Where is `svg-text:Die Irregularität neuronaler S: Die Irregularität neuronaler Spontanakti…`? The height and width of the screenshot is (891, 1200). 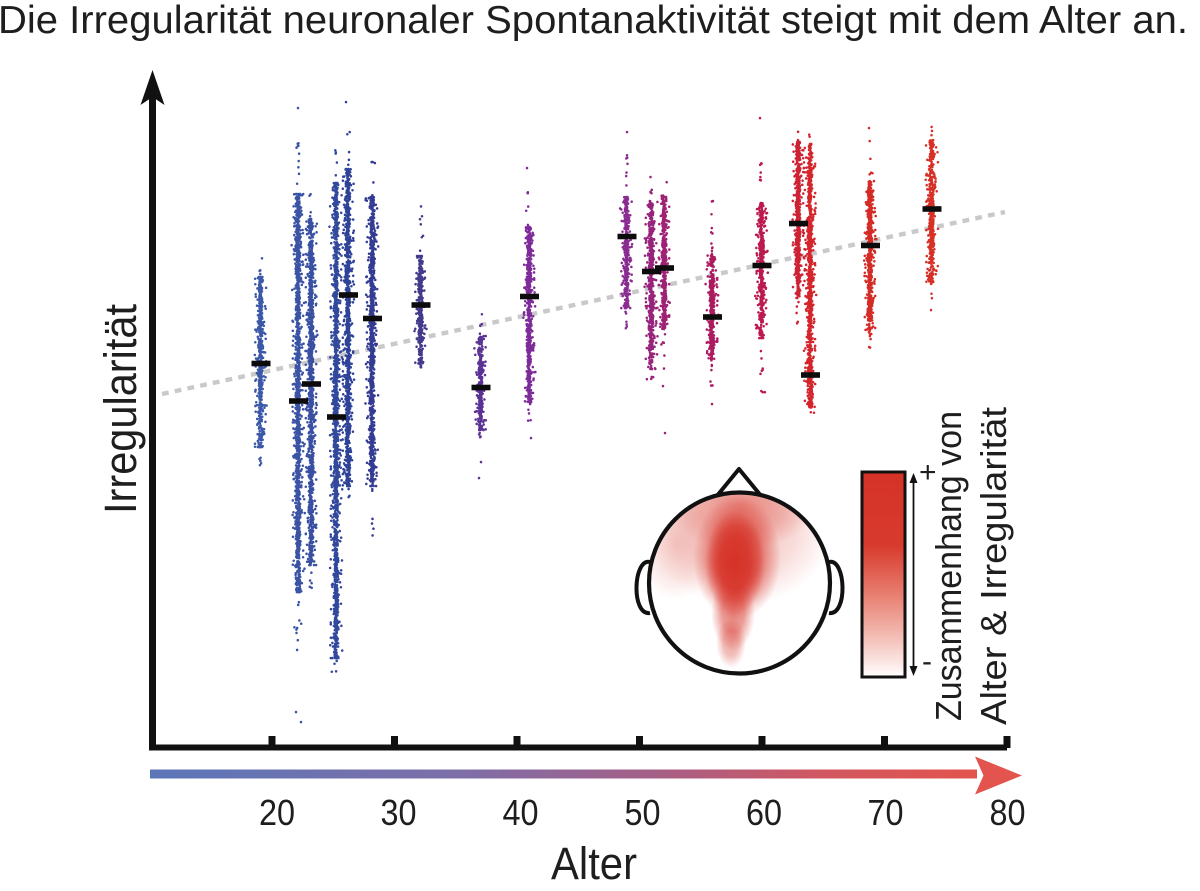 svg-text:Die Irregularität neuronaler S: Die Irregularität neuronaler Spontanakti… is located at coordinates (594, 21).